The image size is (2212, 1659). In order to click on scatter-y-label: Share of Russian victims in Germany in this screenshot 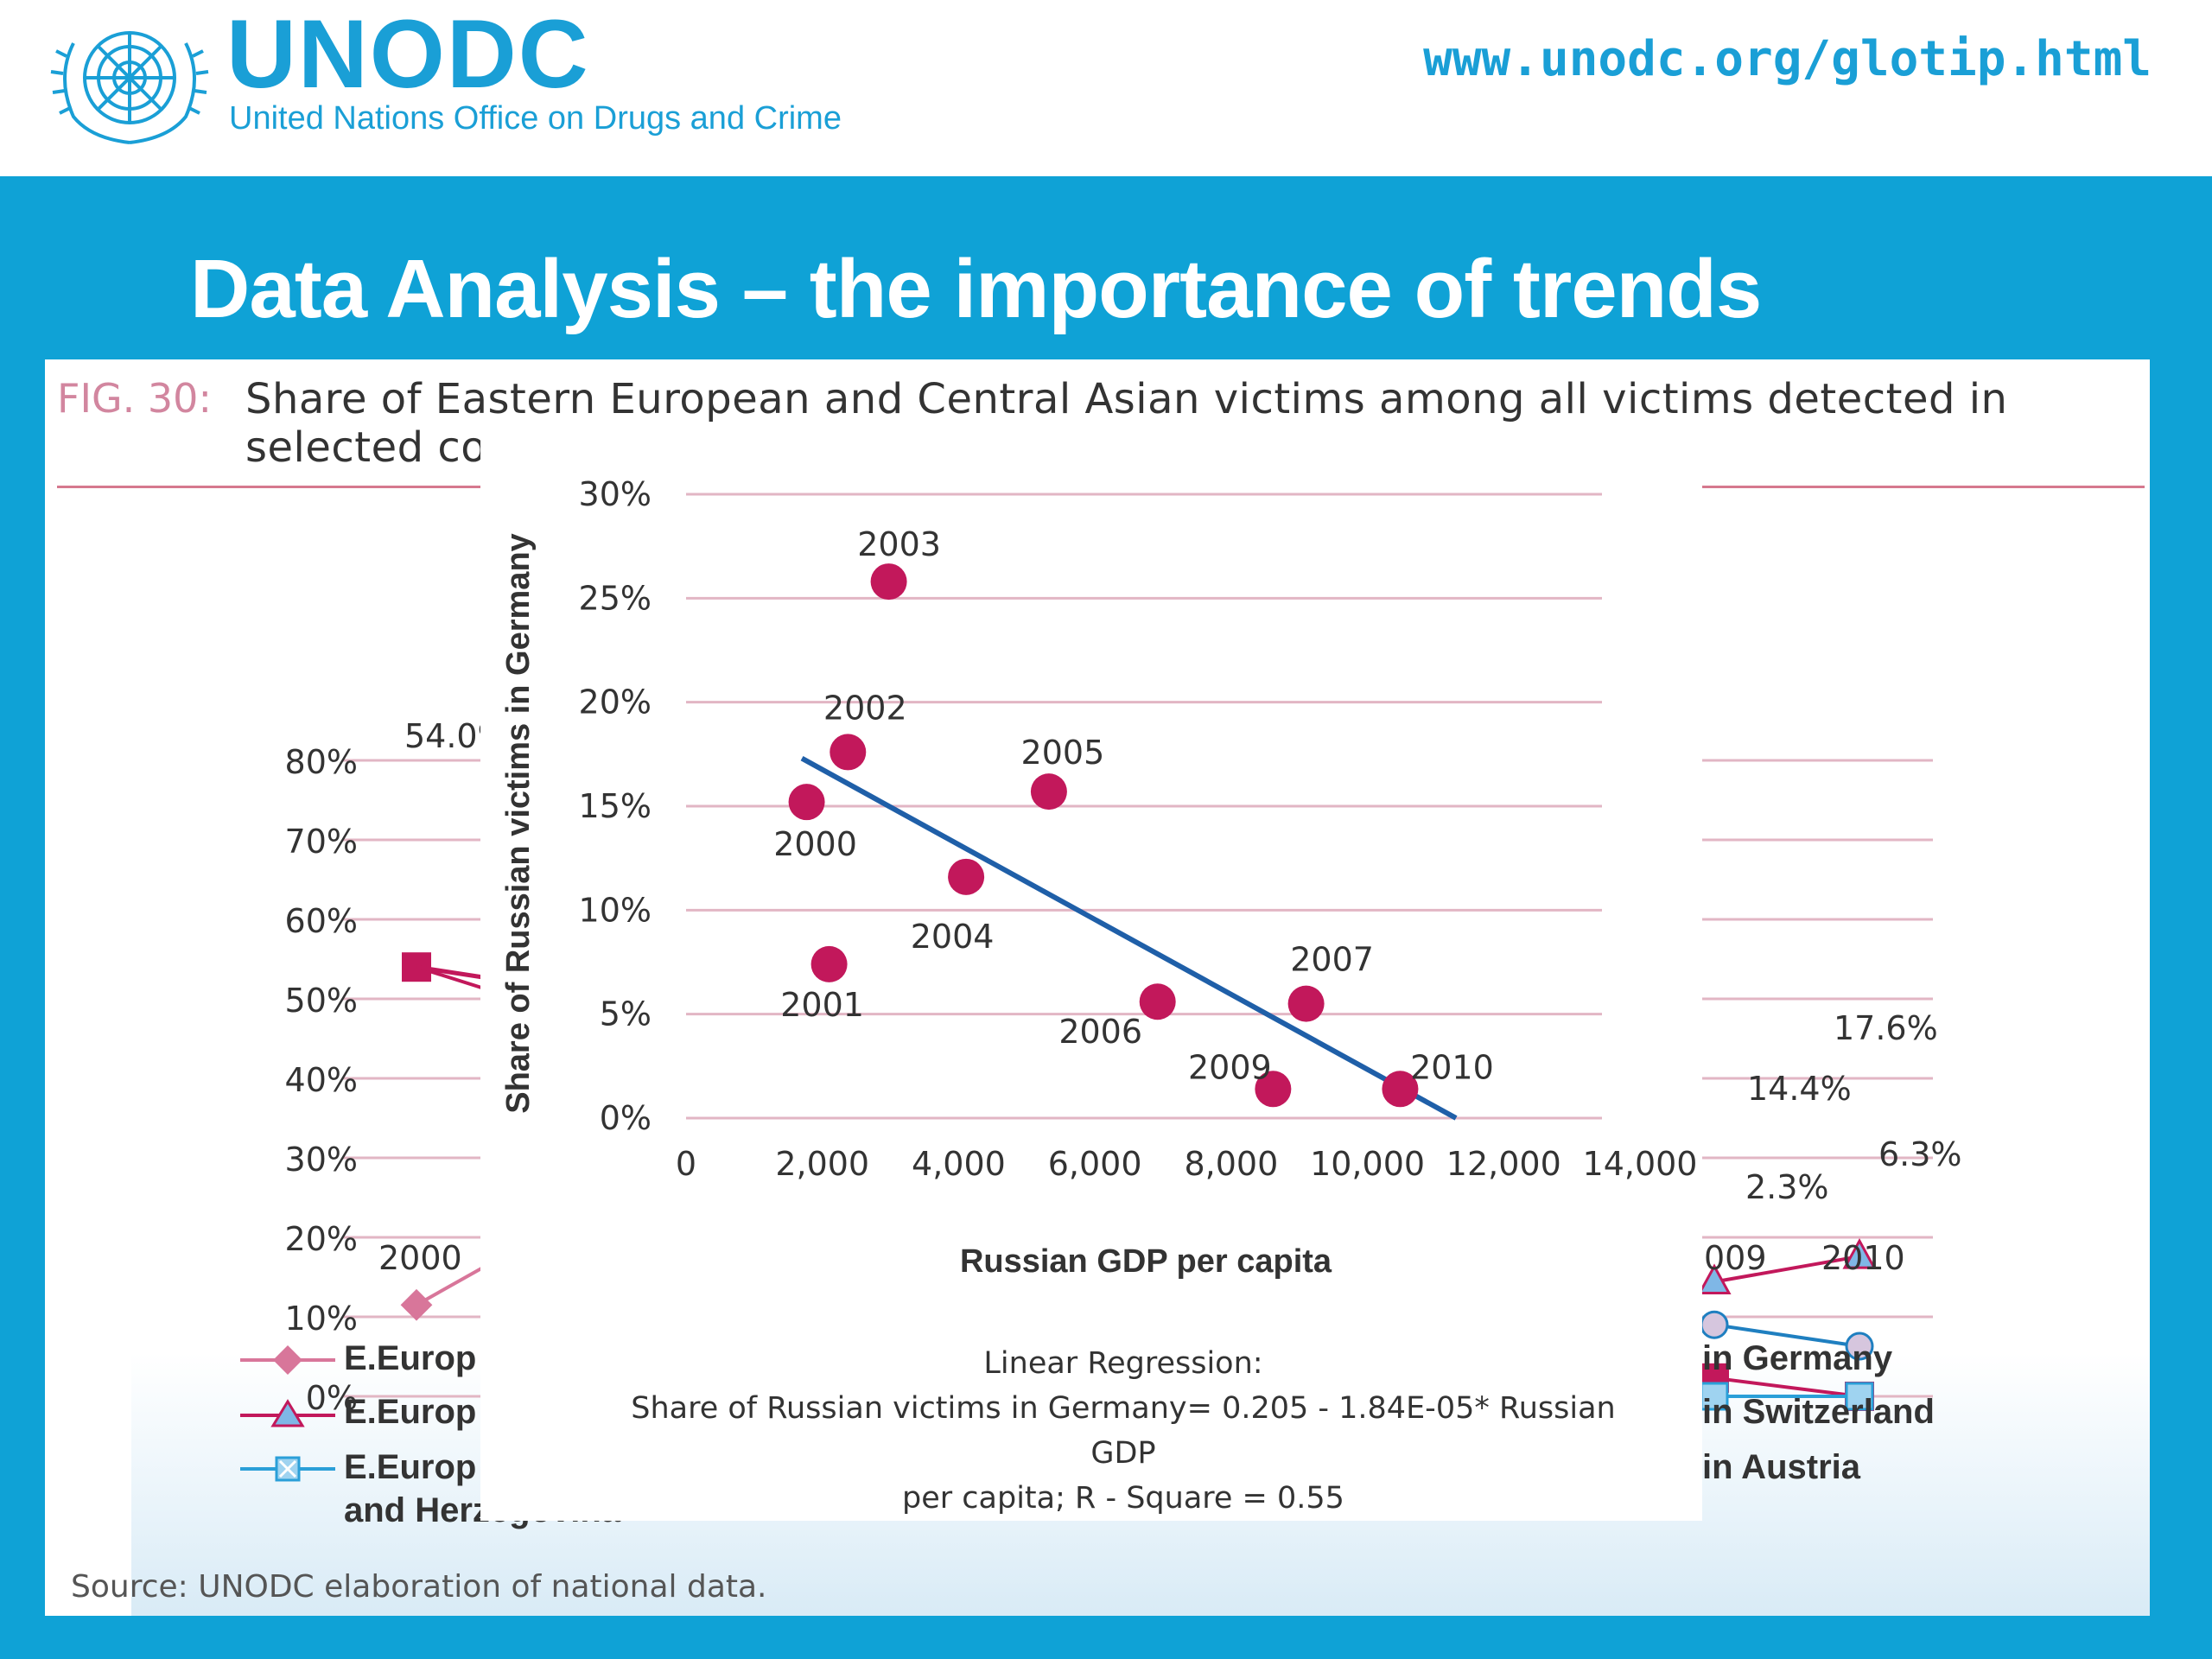, I will do `click(518, 823)`.